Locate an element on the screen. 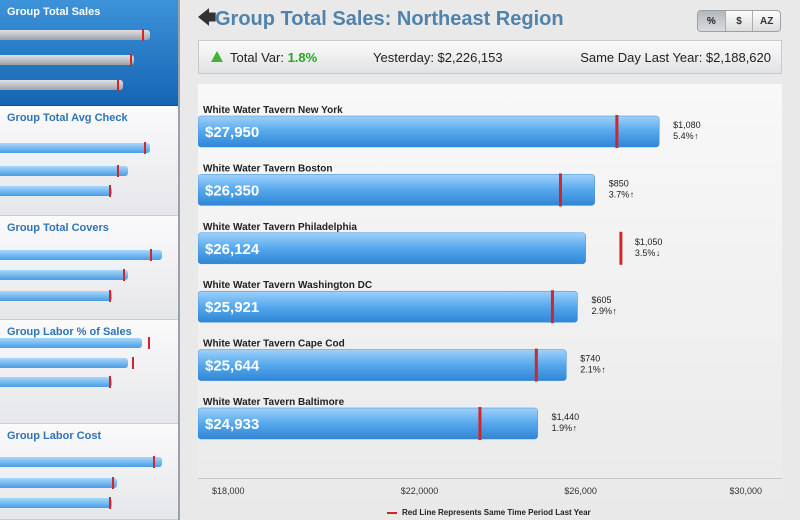 The height and width of the screenshot is (520, 800). sidebar-panel-title: Group Total Avg Check is located at coordinates (67, 118).